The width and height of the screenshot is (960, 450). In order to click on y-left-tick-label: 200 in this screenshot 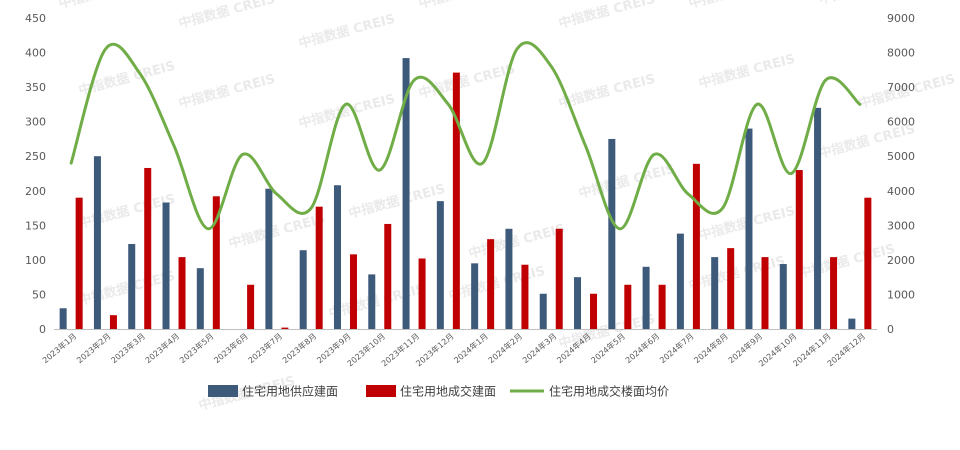, I will do `click(35, 191)`.